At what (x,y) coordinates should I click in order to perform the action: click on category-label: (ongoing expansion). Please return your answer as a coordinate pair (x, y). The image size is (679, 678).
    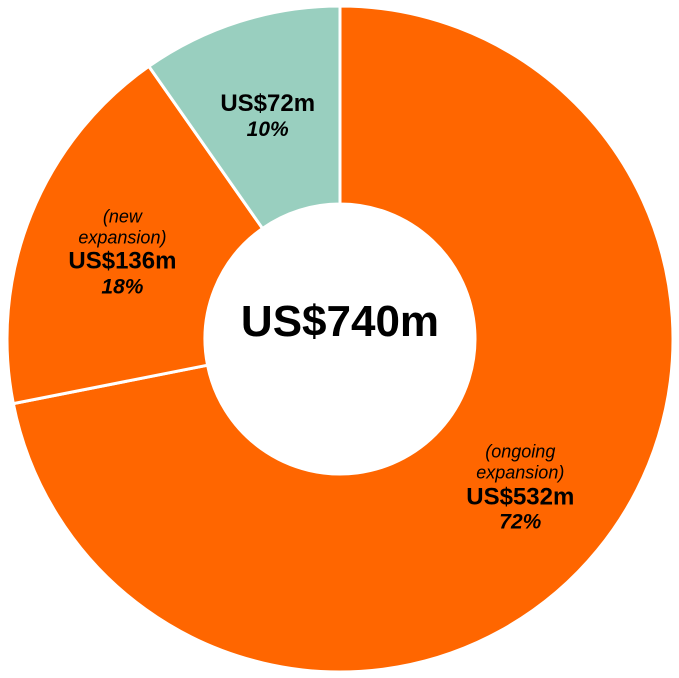
    Looking at the image, I should click on (520, 462).